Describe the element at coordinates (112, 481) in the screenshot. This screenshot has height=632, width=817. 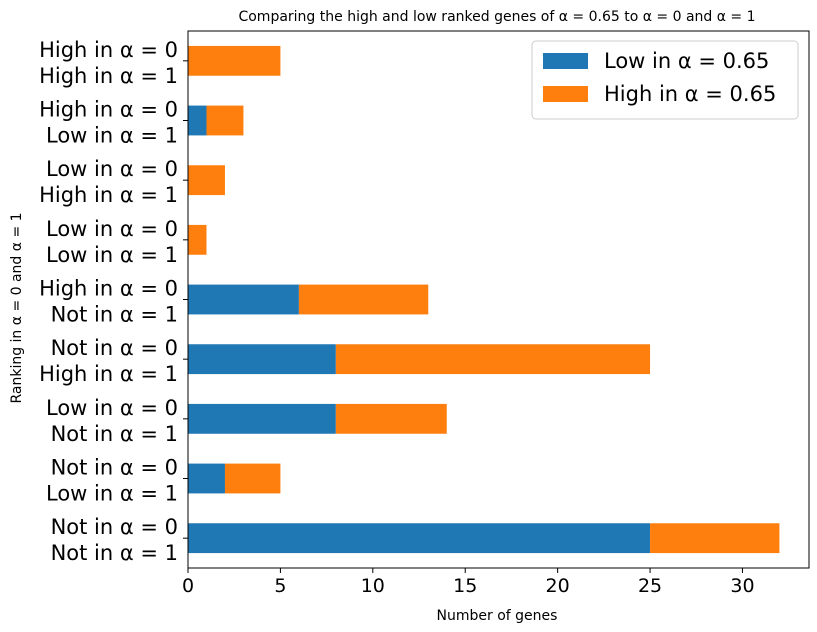
I see `y-tick-label: Not in α = 0 Low in α = 1` at that location.